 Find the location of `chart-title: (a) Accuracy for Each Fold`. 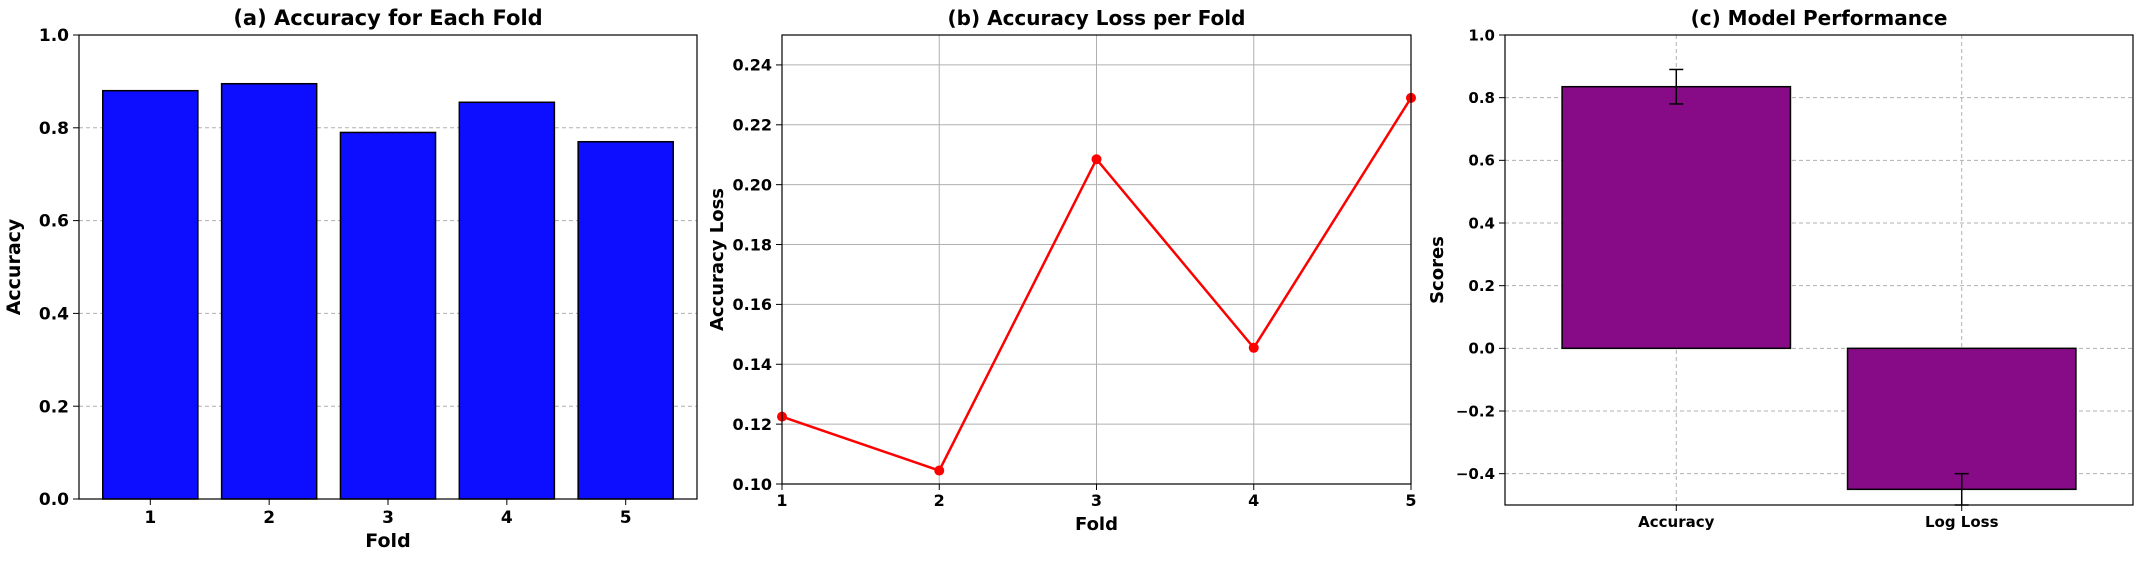

chart-title: (a) Accuracy for Each Fold is located at coordinates (387, 18).